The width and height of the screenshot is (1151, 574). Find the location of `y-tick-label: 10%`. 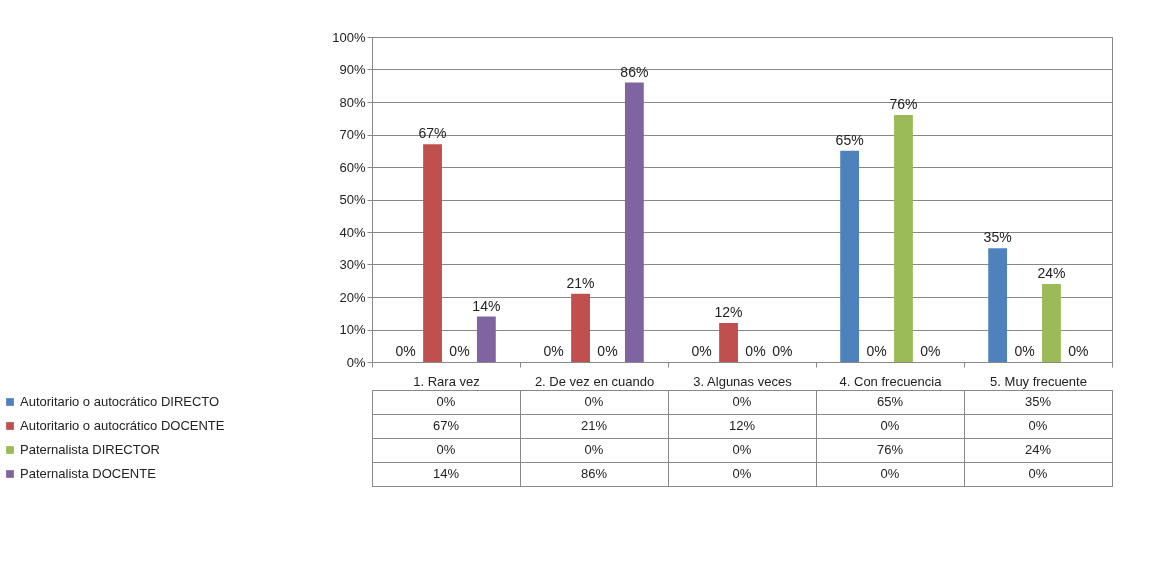

y-tick-label: 10% is located at coordinates (352, 329).